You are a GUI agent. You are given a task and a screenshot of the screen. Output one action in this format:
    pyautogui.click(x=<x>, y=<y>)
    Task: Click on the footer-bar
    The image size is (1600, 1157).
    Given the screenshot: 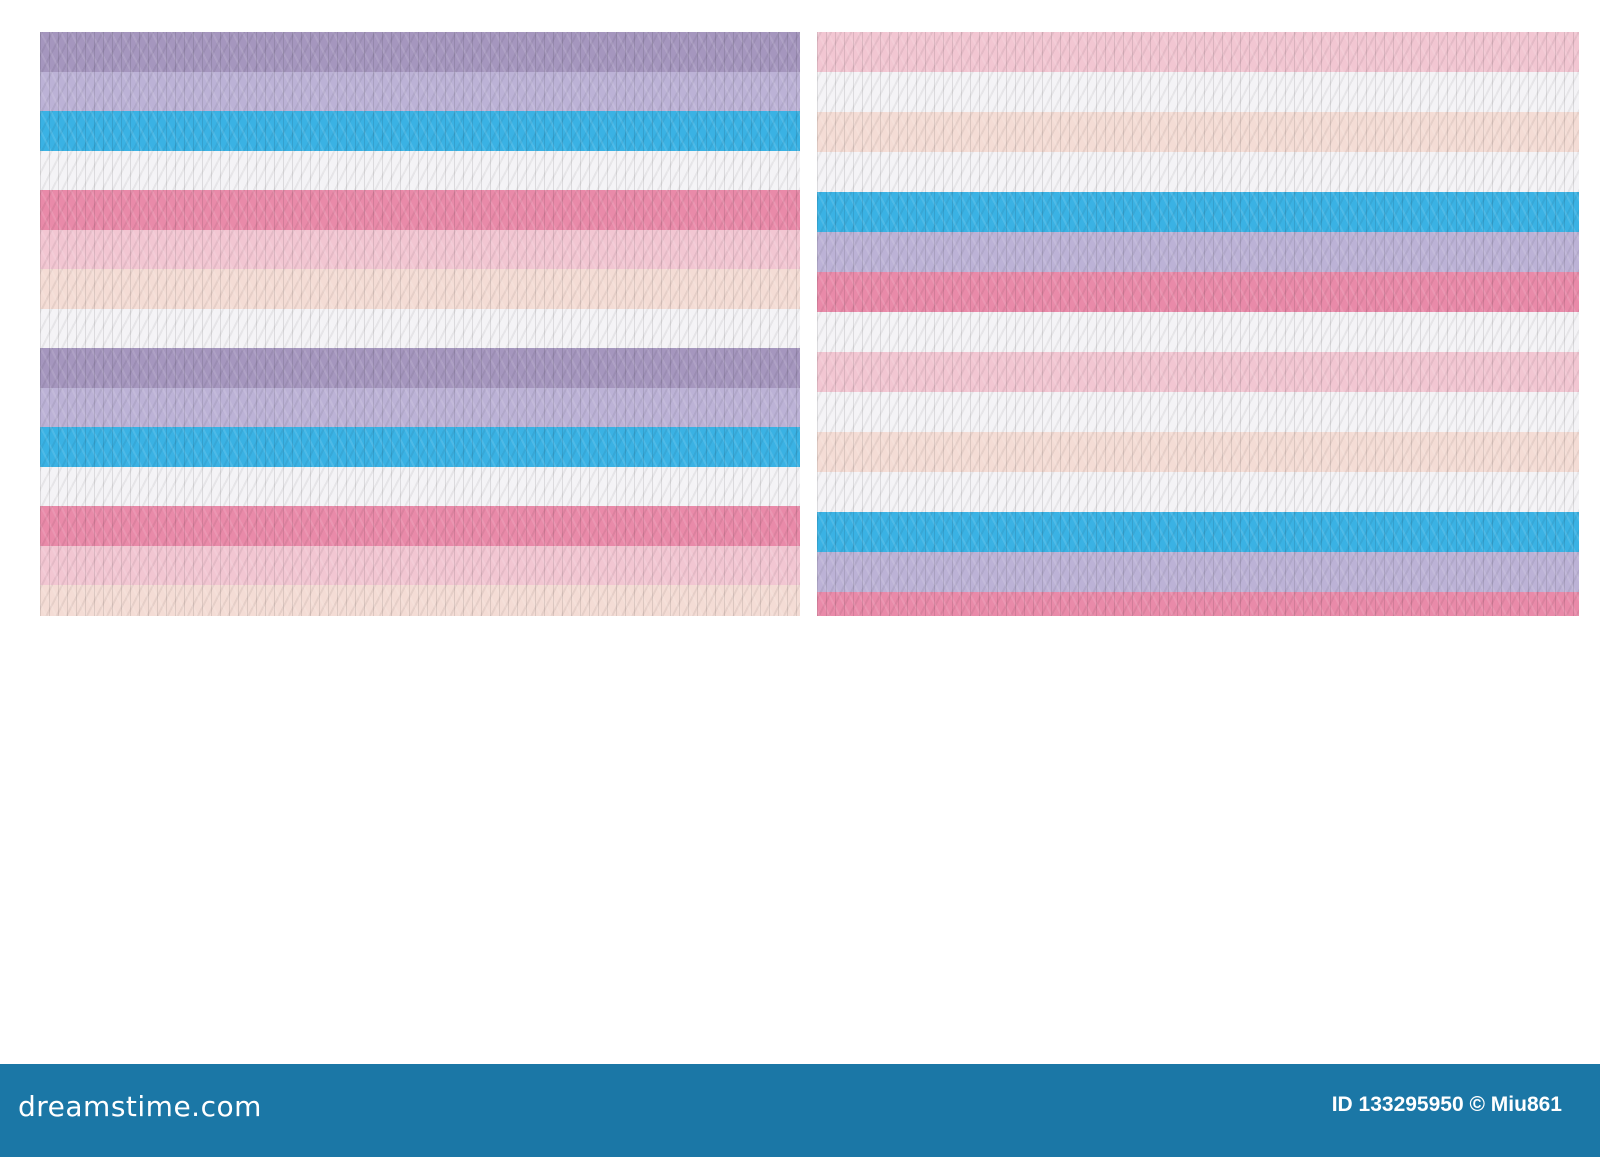 What is the action you would take?
    pyautogui.click(x=800, y=1110)
    